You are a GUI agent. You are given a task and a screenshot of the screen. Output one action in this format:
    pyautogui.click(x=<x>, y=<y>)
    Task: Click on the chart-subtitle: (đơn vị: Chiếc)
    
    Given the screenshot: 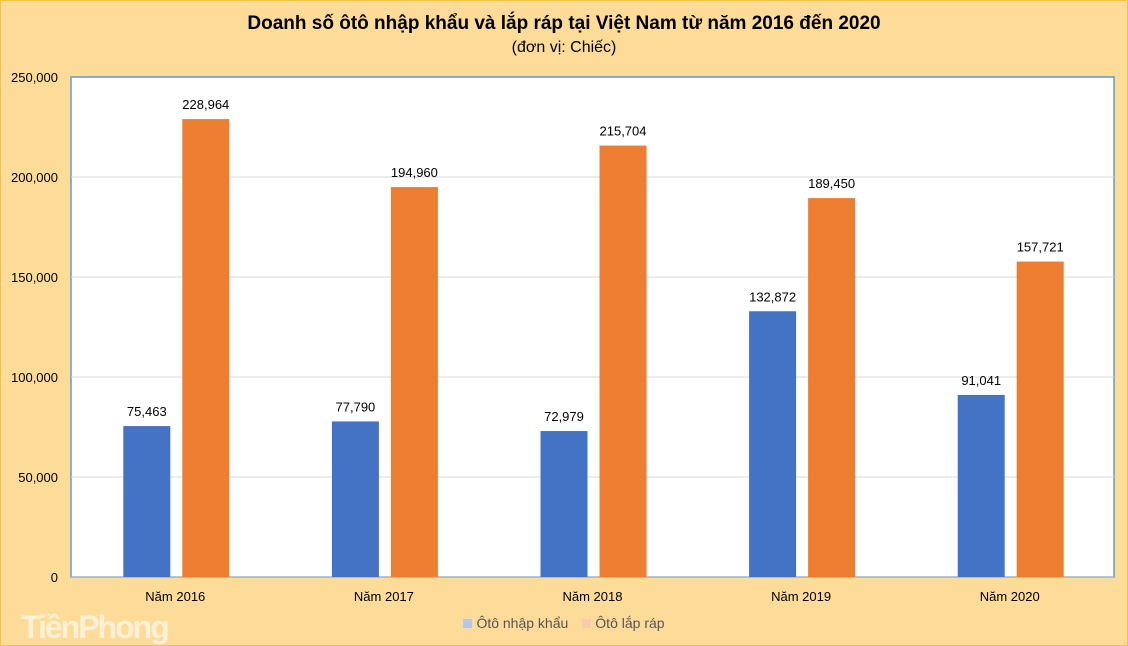 What is the action you would take?
    pyautogui.click(x=564, y=47)
    